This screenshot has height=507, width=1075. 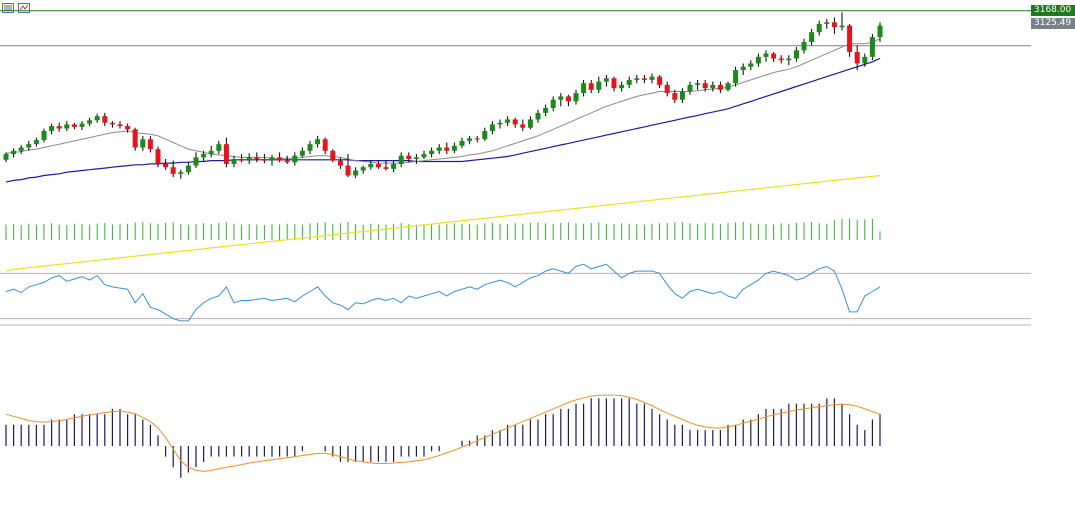 What do you see at coordinates (1053, 10) in the screenshot?
I see `upper-level-price-label: 3168.00` at bounding box center [1053, 10].